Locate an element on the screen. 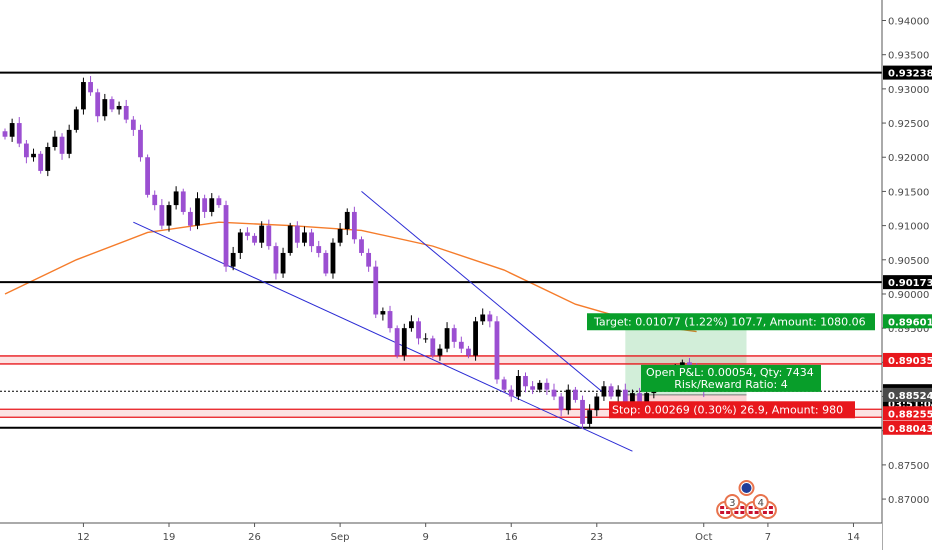  price-tag-label: 03:51:04 is located at coordinates (910, 404).